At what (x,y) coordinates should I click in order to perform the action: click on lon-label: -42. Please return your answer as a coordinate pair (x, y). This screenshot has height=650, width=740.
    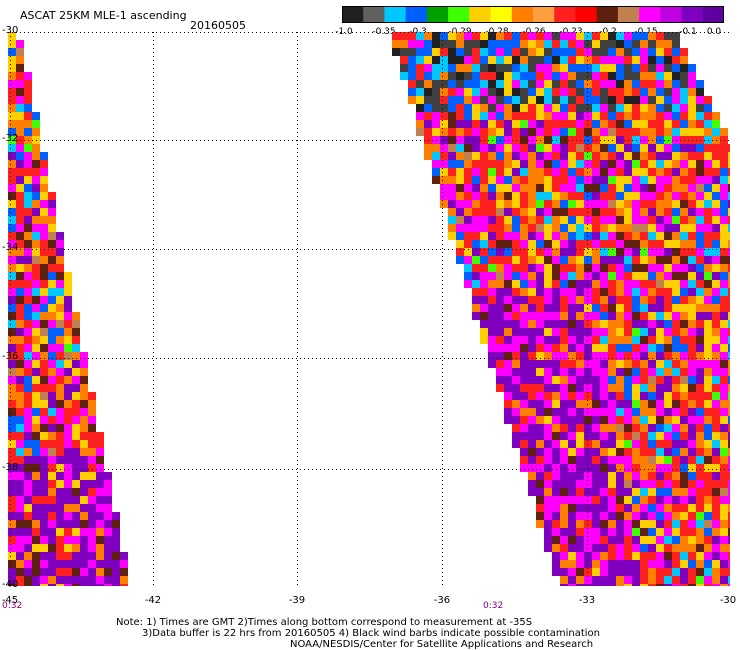
    Looking at the image, I should click on (153, 600).